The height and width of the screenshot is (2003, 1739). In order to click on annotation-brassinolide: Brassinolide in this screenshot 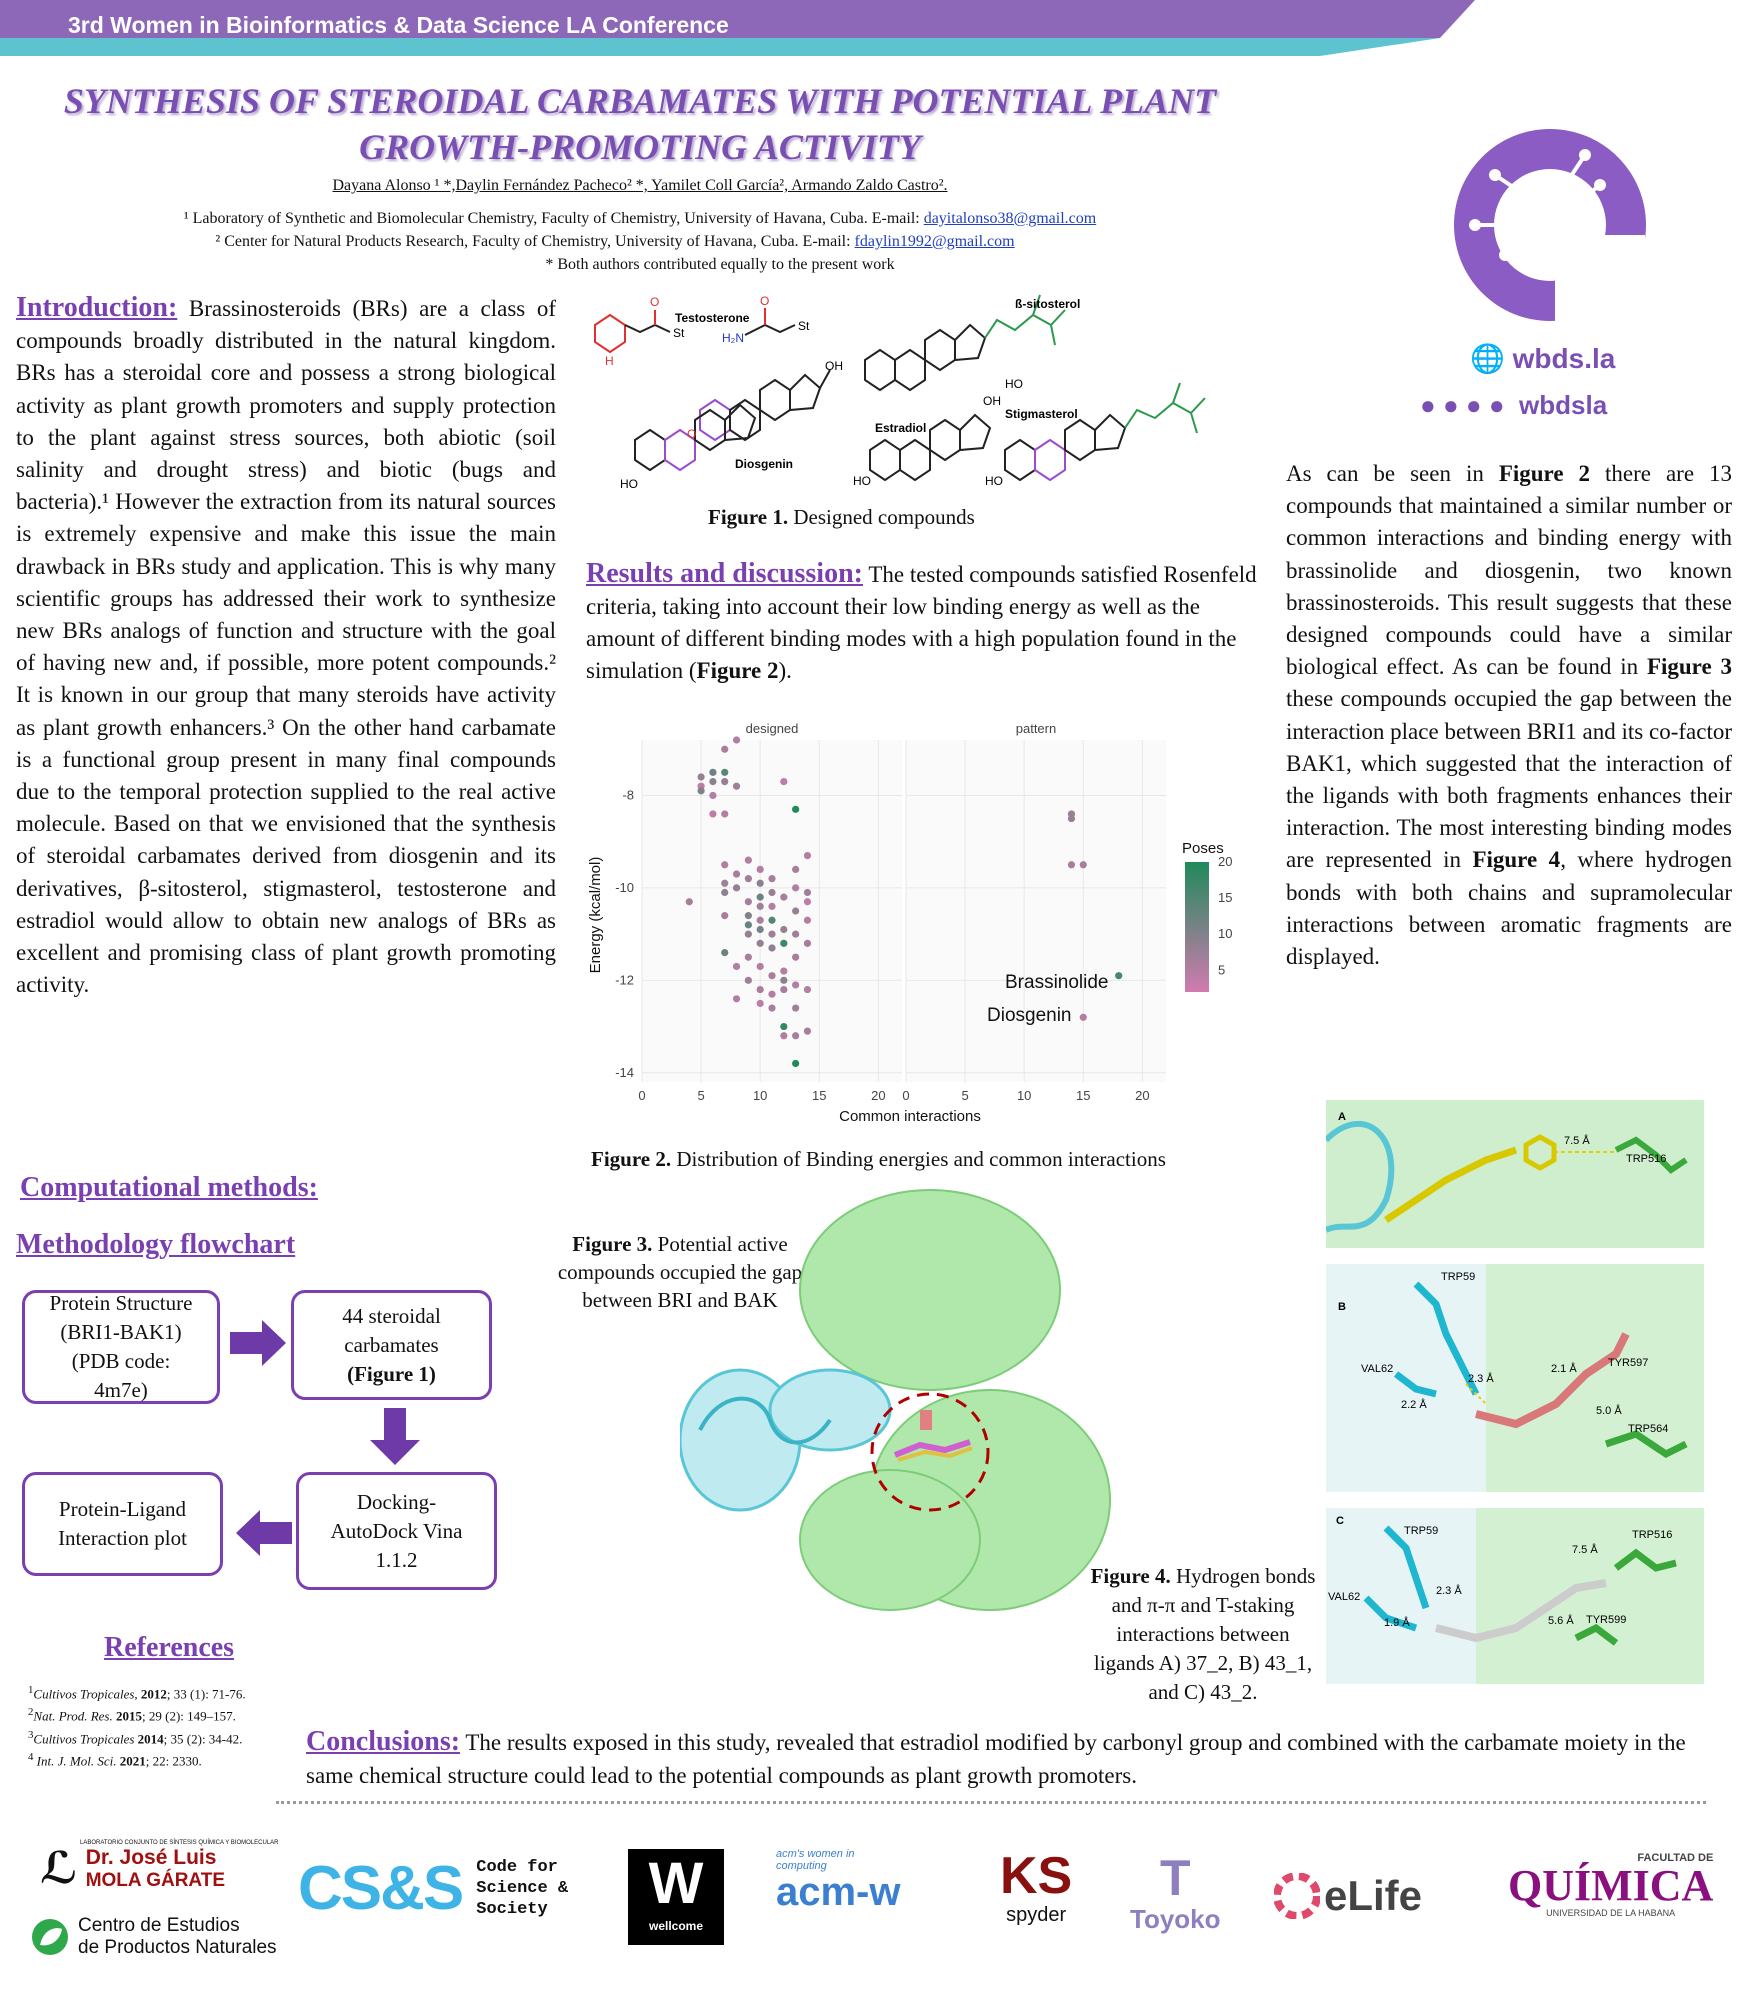, I will do `click(1057, 982)`.